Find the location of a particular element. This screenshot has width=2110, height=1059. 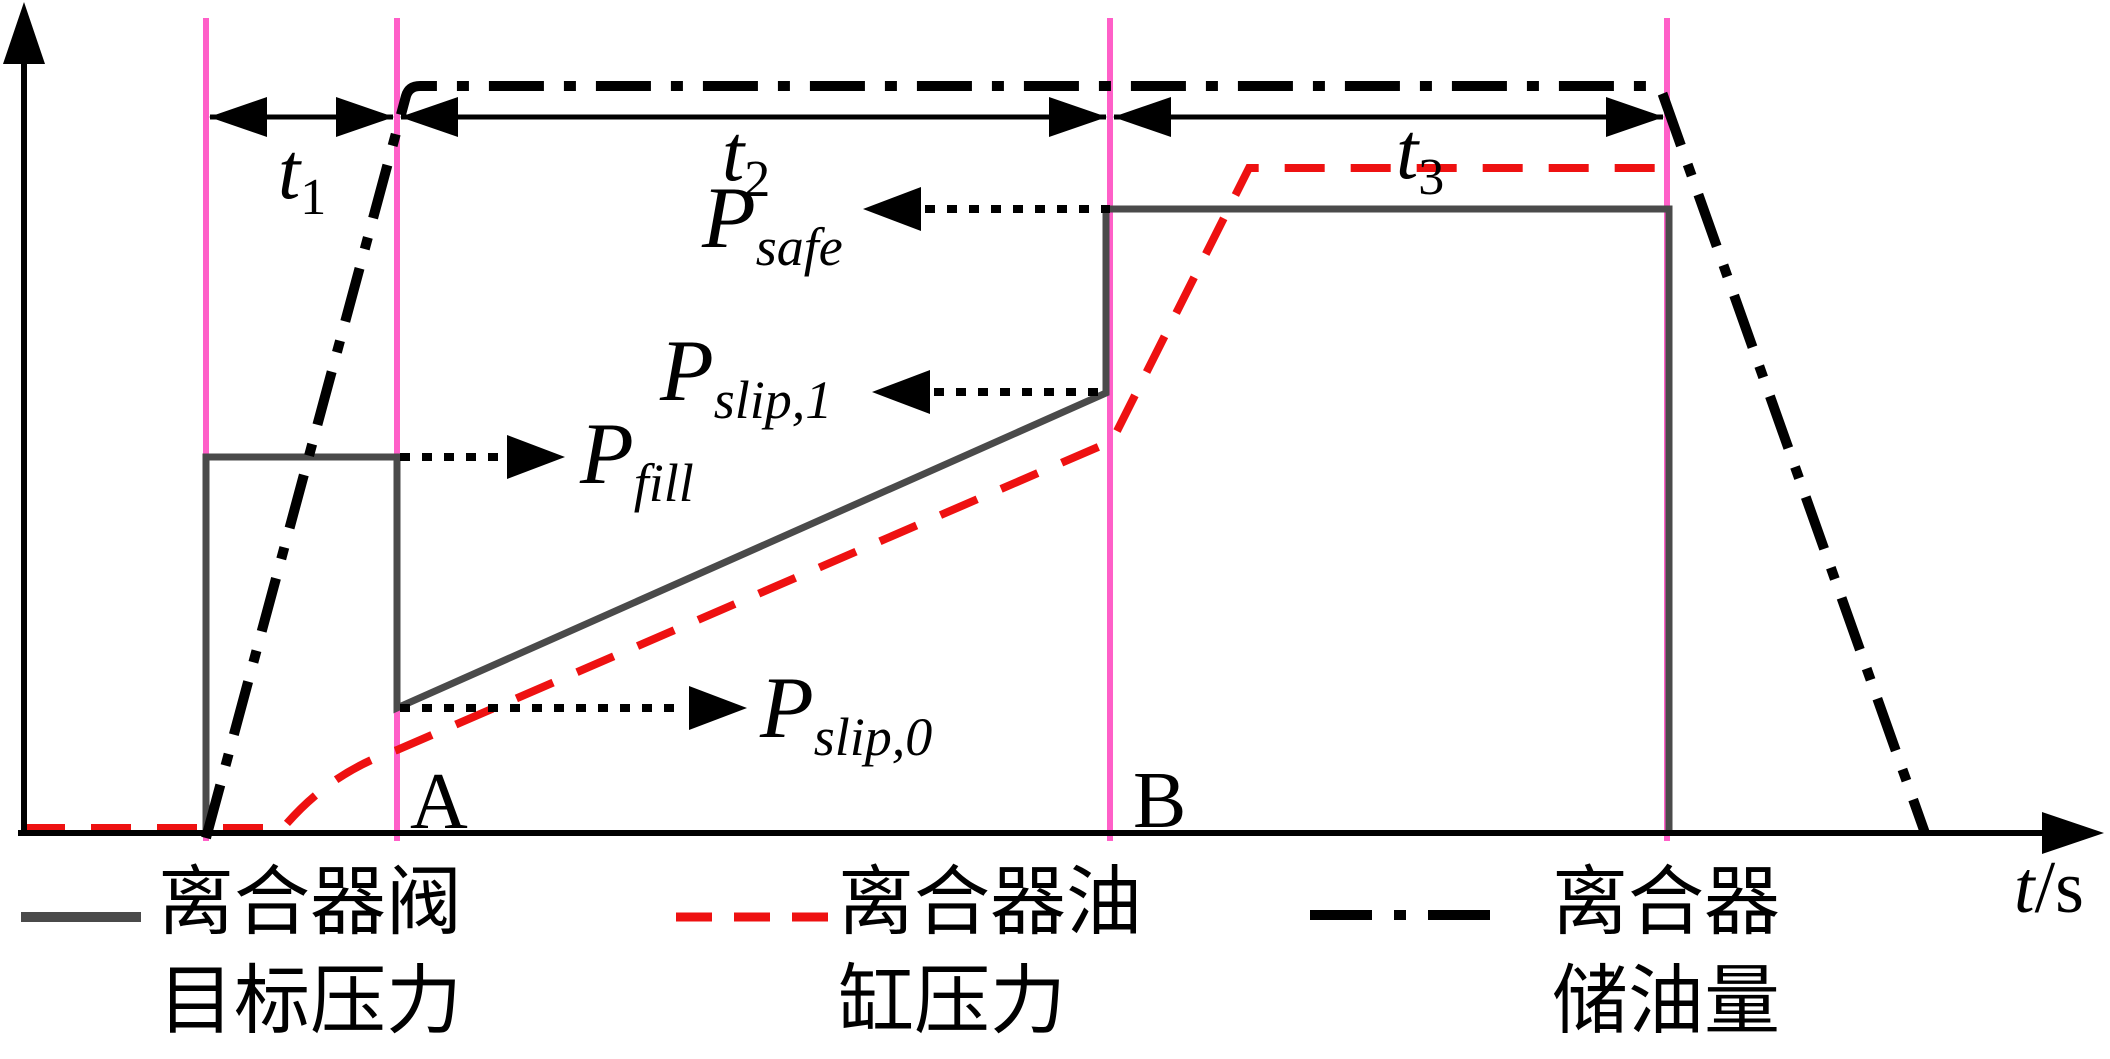

legend-item-target-pressure: 离合器阀 目标压力 is located at coordinates (241, 952).